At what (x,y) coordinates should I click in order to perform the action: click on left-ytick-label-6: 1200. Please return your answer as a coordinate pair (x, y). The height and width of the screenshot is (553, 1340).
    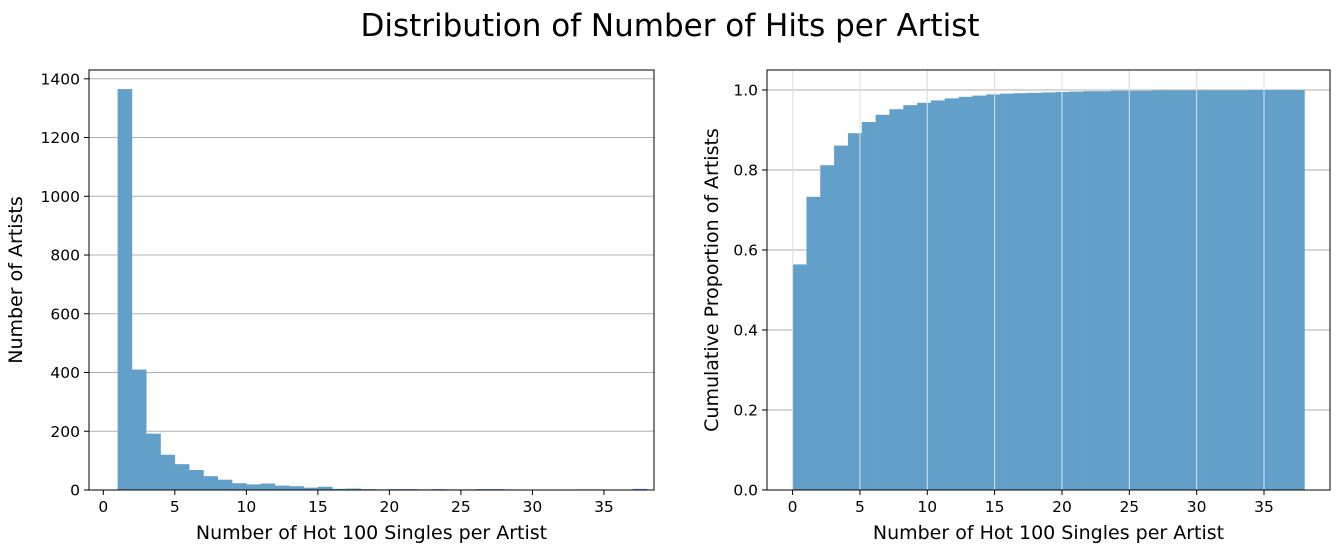
    Looking at the image, I should click on (60, 138).